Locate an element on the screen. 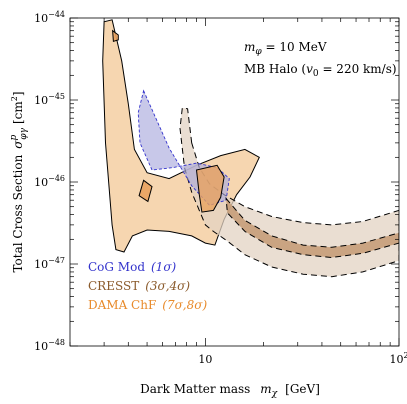 Image resolution: width=407 pixels, height=404 pixels. legend-cog-sigma: (1σ) is located at coordinates (164, 267).